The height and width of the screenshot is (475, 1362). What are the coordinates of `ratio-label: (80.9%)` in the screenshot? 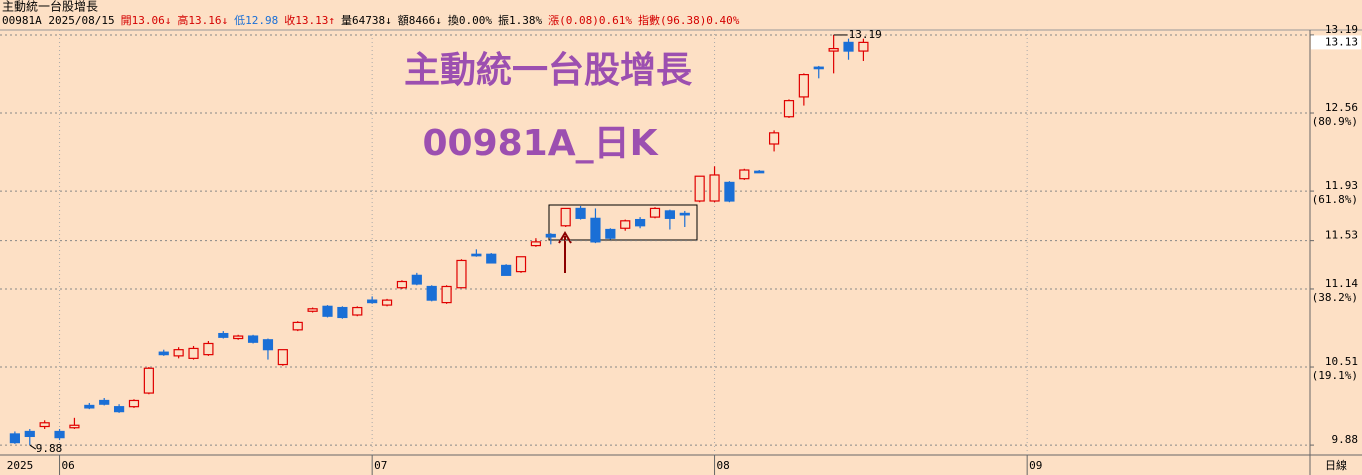 It's located at (1335, 121).